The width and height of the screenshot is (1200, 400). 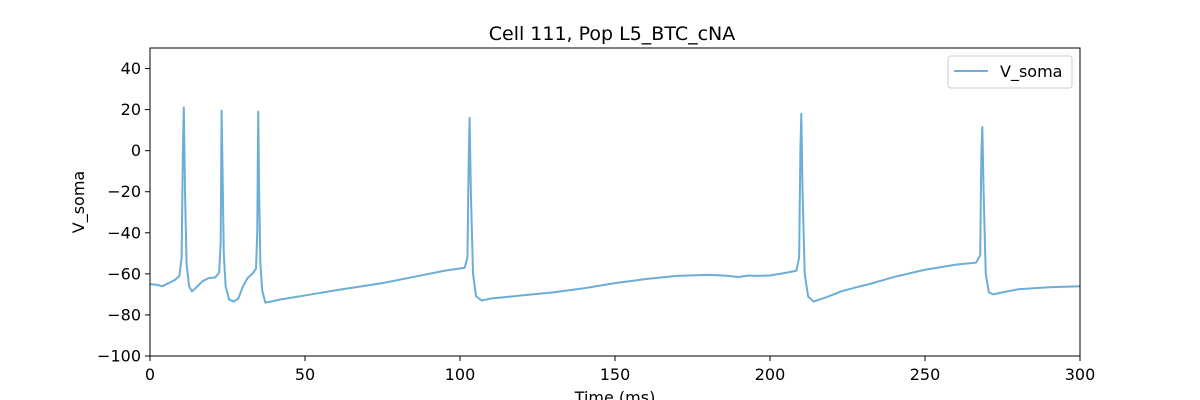 I want to click on x-tick-label: 100, so click(x=460, y=374).